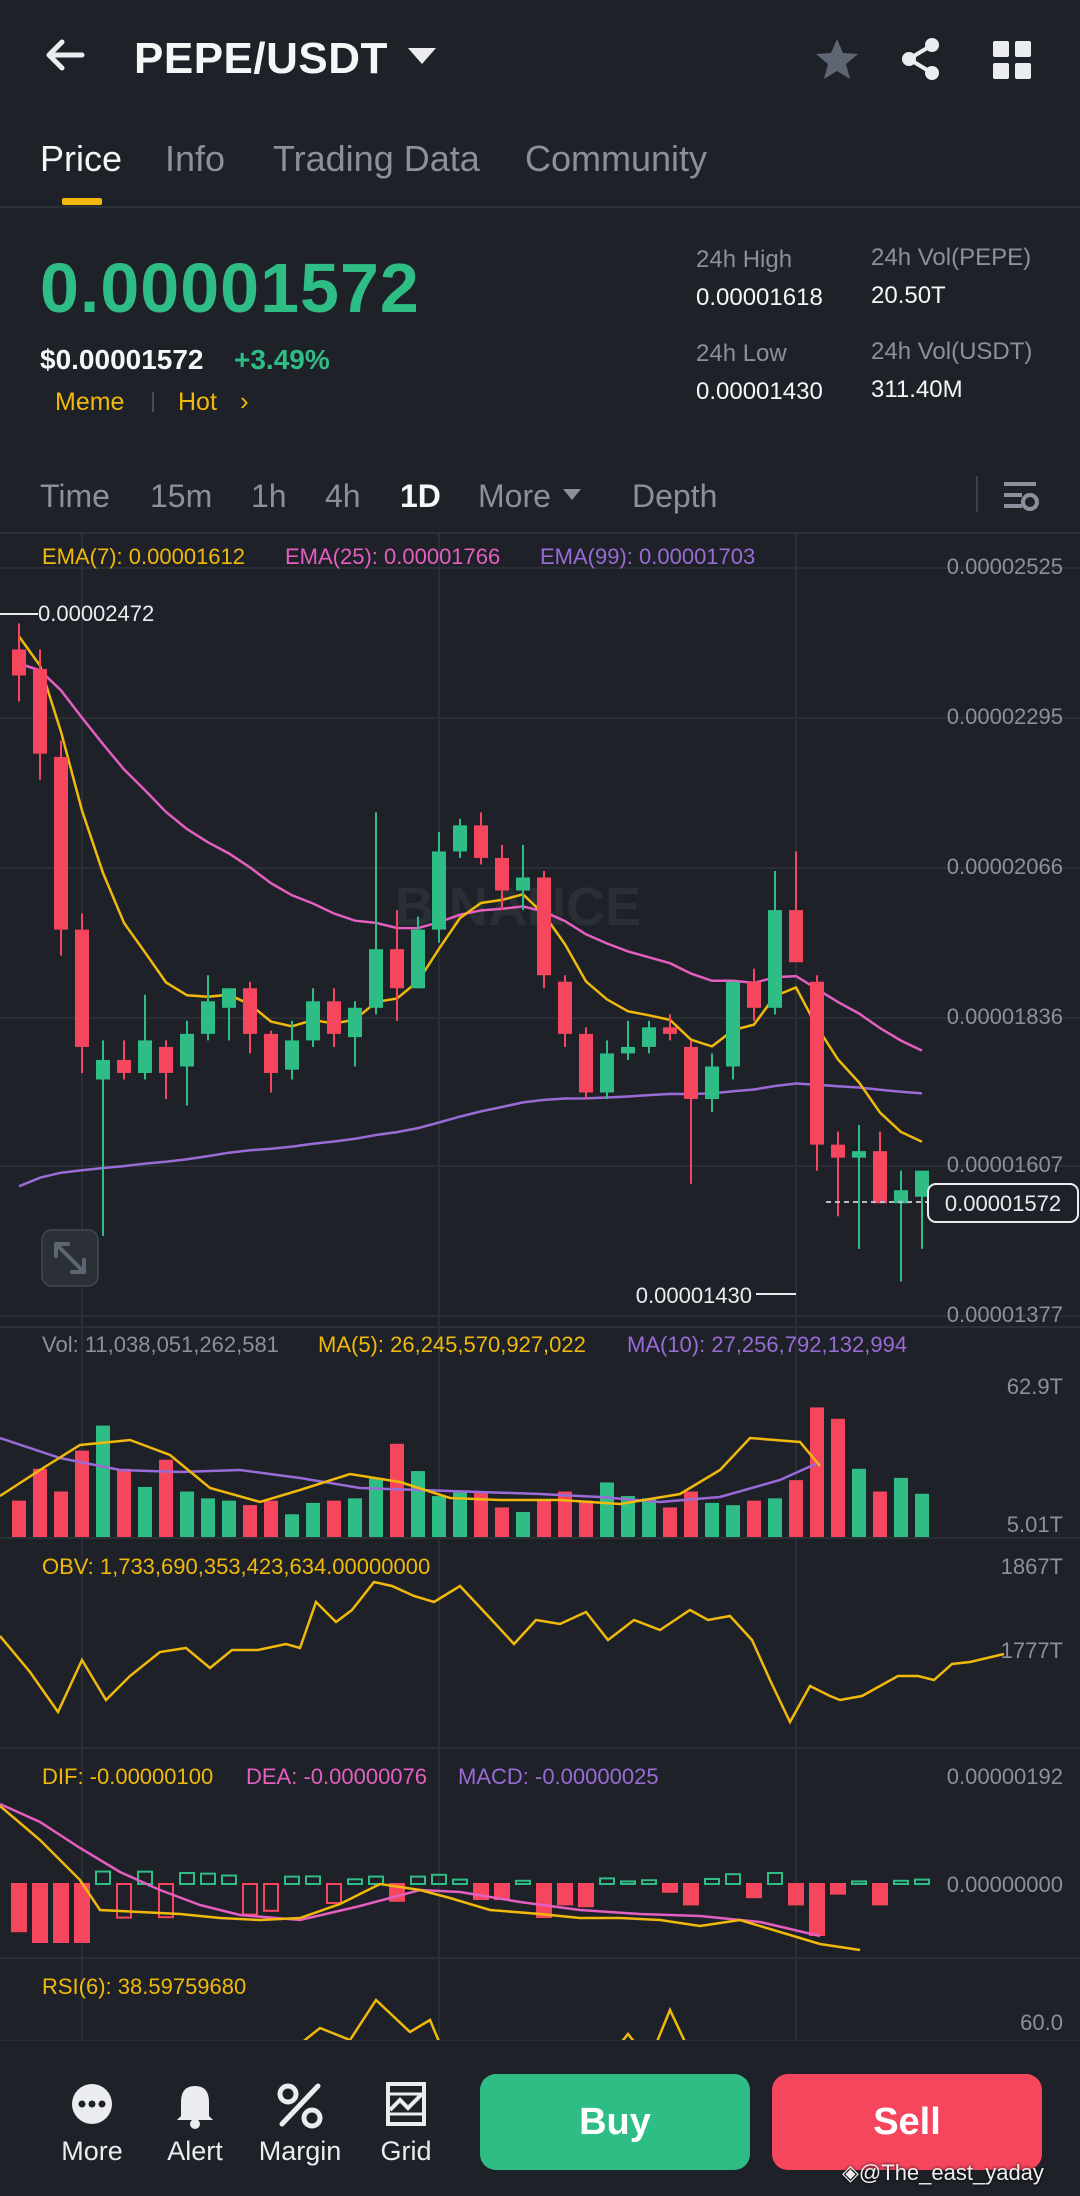 The width and height of the screenshot is (1080, 2196). What do you see at coordinates (921, 59) in the screenshot?
I see `share-button` at bounding box center [921, 59].